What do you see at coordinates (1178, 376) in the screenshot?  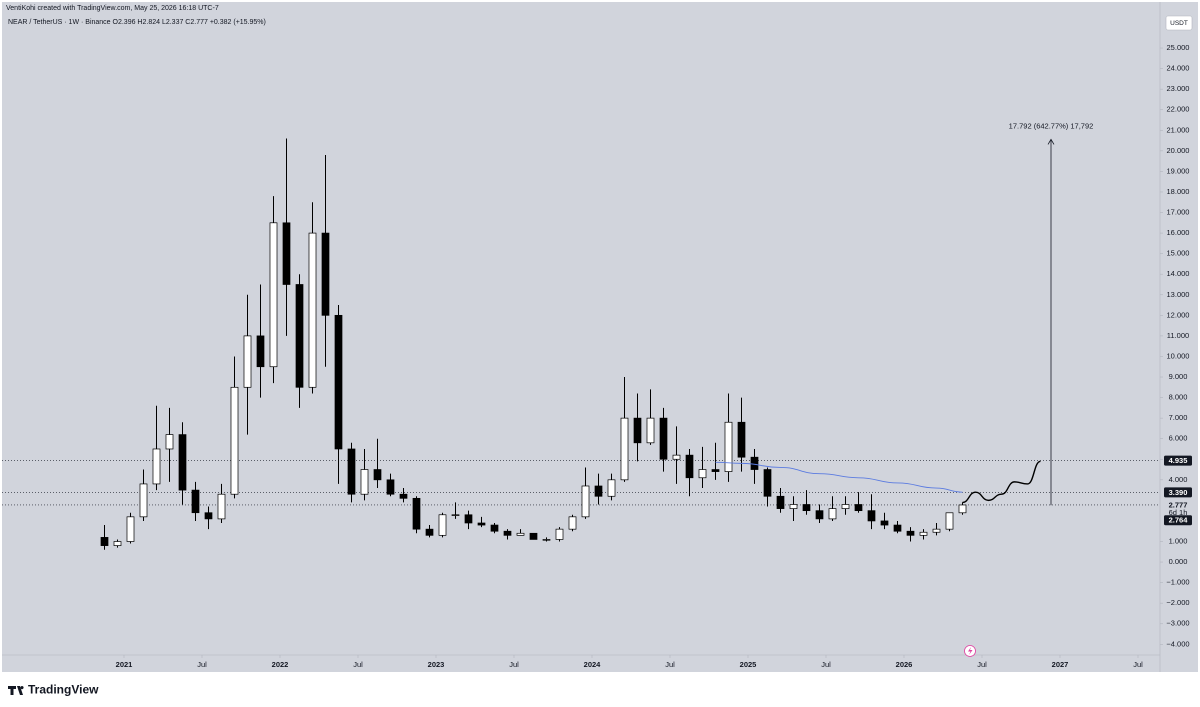 I see `y-tick-label: 9.000` at bounding box center [1178, 376].